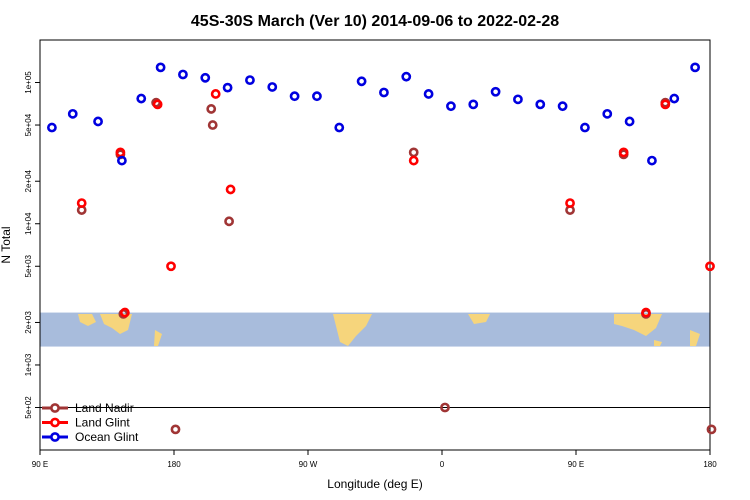 The image size is (750, 500). Describe the element at coordinates (28, 180) in the screenshot. I see `y-tick-label: 2e+04` at that location.